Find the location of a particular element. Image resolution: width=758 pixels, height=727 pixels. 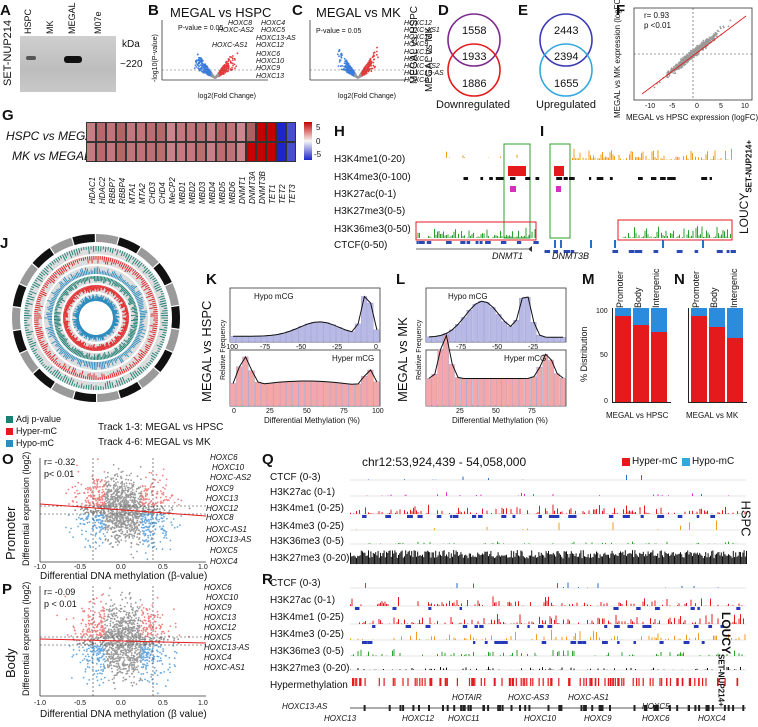

lane-megal: MEGAL is located at coordinates (72, 18).